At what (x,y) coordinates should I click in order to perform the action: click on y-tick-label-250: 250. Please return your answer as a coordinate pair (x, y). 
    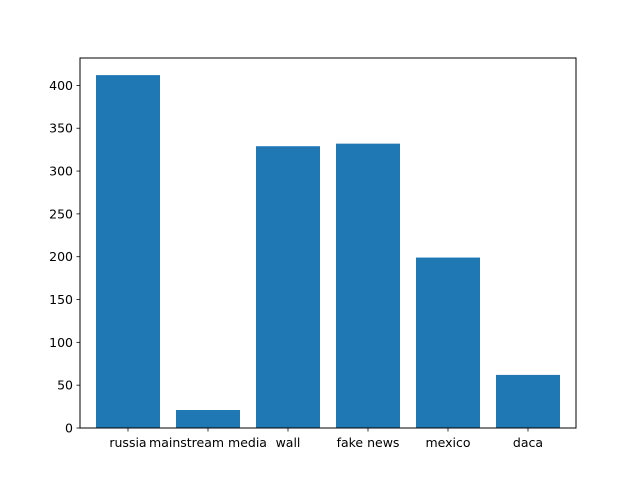
    Looking at the image, I should click on (61, 213).